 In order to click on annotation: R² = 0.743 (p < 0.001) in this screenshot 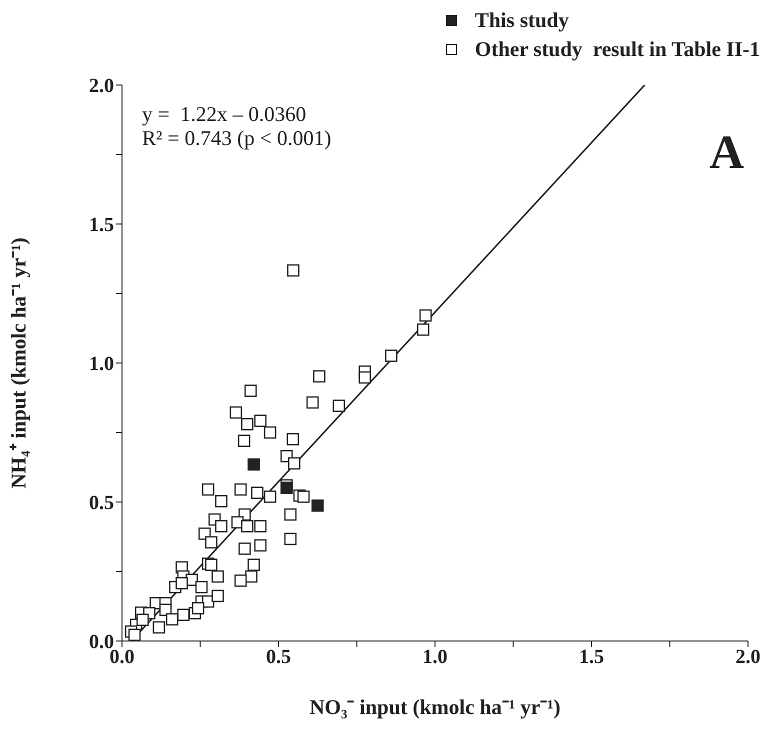, I will do `click(237, 138)`.